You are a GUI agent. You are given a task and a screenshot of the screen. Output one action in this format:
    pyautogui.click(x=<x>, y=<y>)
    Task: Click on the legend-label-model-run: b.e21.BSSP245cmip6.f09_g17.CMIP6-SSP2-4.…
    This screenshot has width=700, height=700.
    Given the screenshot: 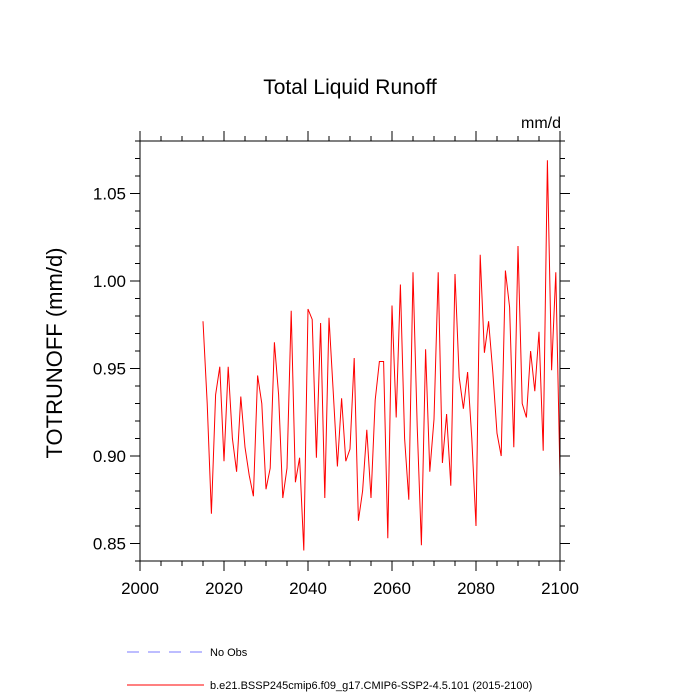 What is the action you would take?
    pyautogui.click(x=371, y=686)
    